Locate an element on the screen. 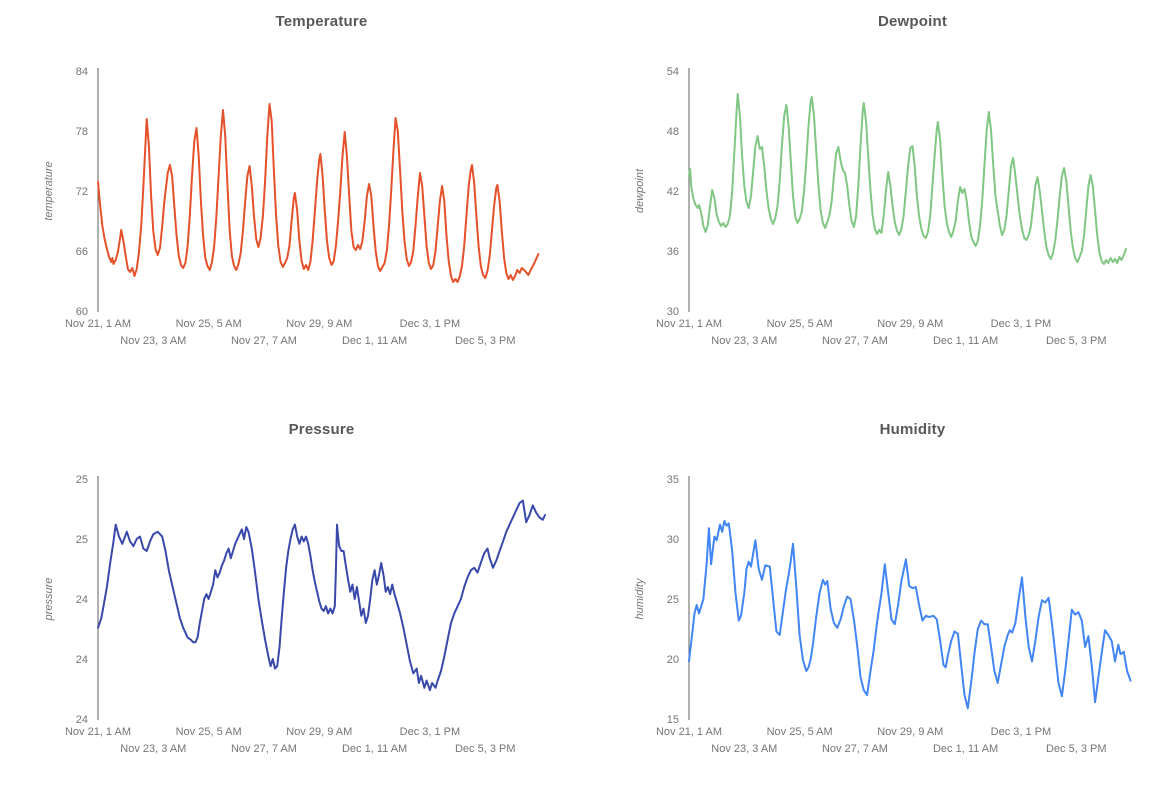 Image resolution: width=1175 pixels, height=785 pixels. y-tick-label: 36 is located at coordinates (673, 252).